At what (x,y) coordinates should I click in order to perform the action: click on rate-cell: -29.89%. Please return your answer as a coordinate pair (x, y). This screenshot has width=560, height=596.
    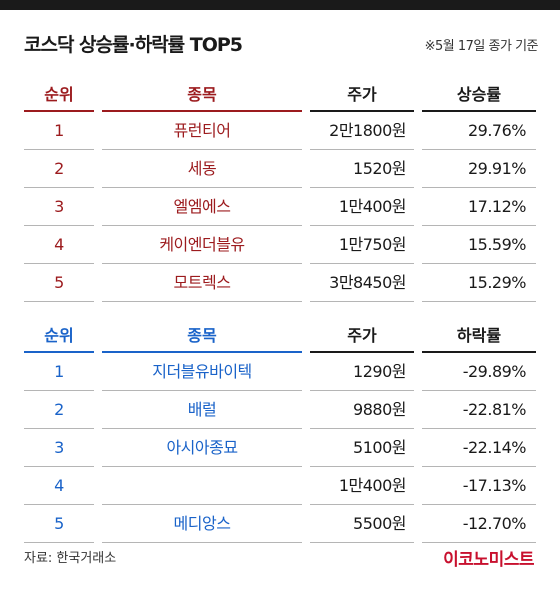
    Looking at the image, I should click on (494, 371).